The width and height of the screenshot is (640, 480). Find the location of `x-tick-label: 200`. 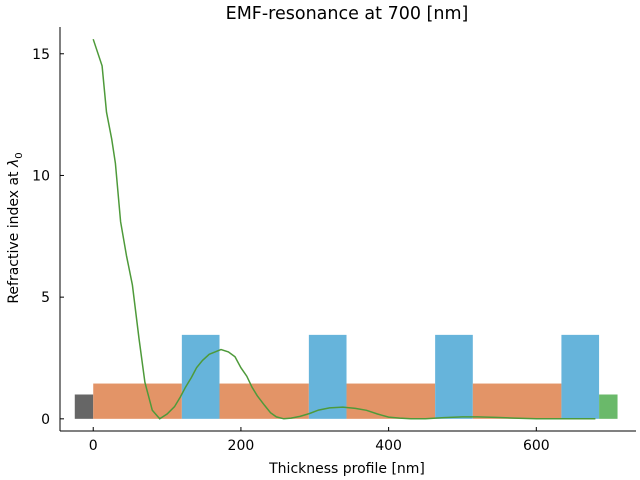

x-tick-label: 200 is located at coordinates (241, 446).